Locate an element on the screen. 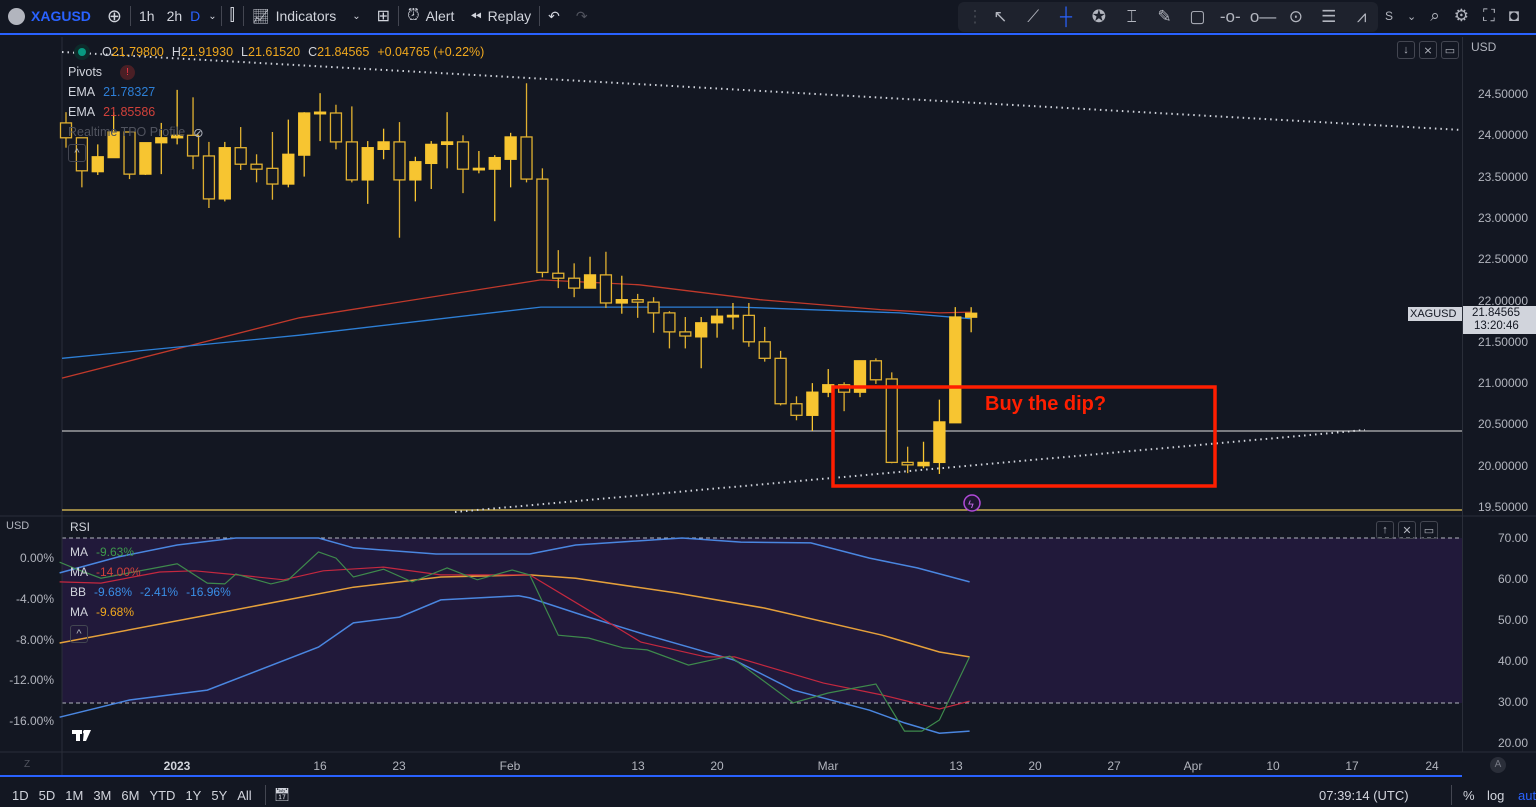 The image size is (1536, 807). pattern-icon: ⩘ is located at coordinates (1361, 16).